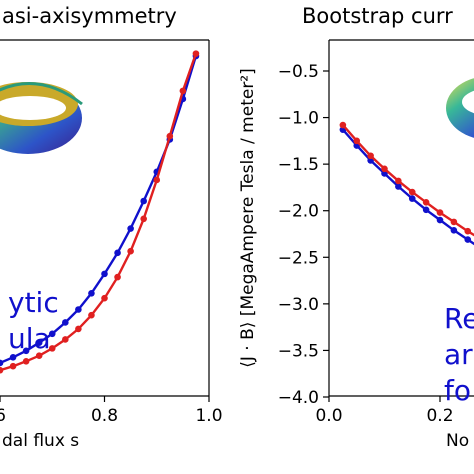 The width and height of the screenshot is (474, 474). Describe the element at coordinates (298, 72) in the screenshot. I see `right-y-tick-label: −0.5` at that location.